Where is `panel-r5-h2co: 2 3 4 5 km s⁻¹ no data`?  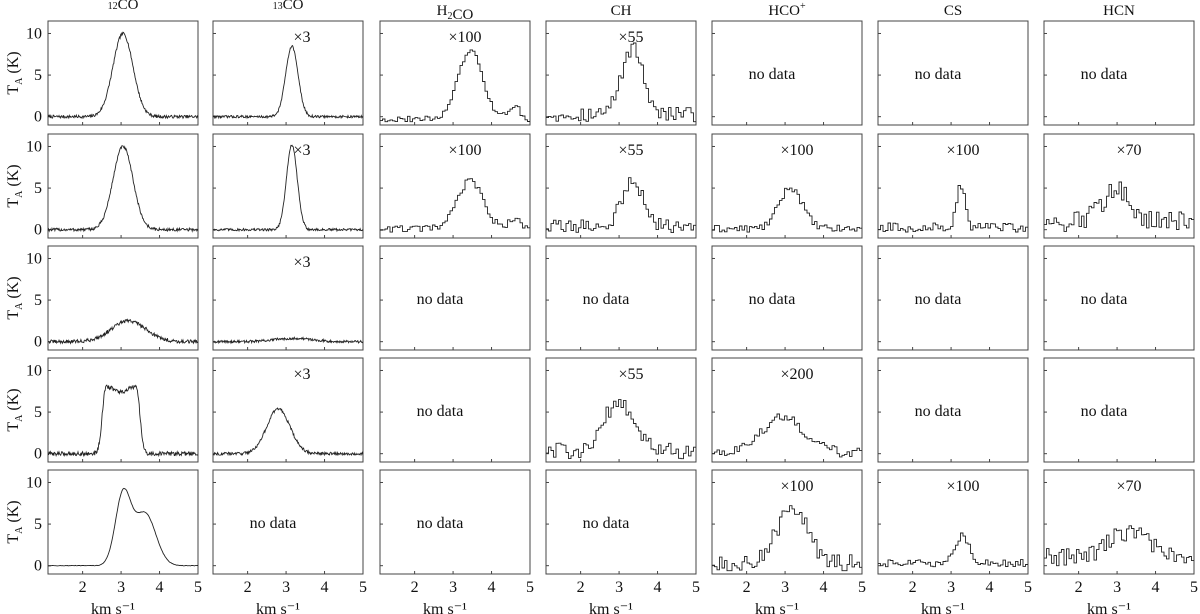
panel-r5-h2co: 2 3 4 5 km s⁻¹ no data is located at coordinates (456, 541).